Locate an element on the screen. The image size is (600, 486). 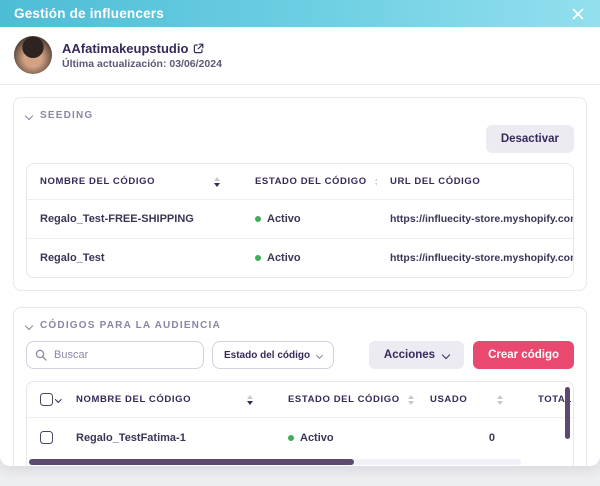
deactivate-button: Desactivar is located at coordinates (529, 139).